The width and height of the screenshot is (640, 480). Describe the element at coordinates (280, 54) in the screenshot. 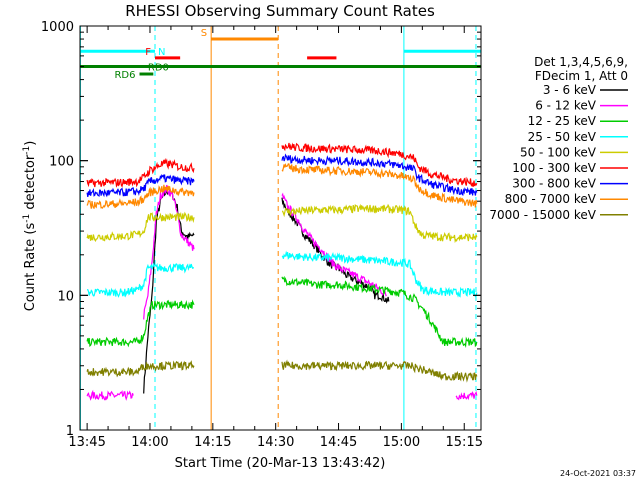

I see `flag-bars: N S F RD0 RD6` at that location.